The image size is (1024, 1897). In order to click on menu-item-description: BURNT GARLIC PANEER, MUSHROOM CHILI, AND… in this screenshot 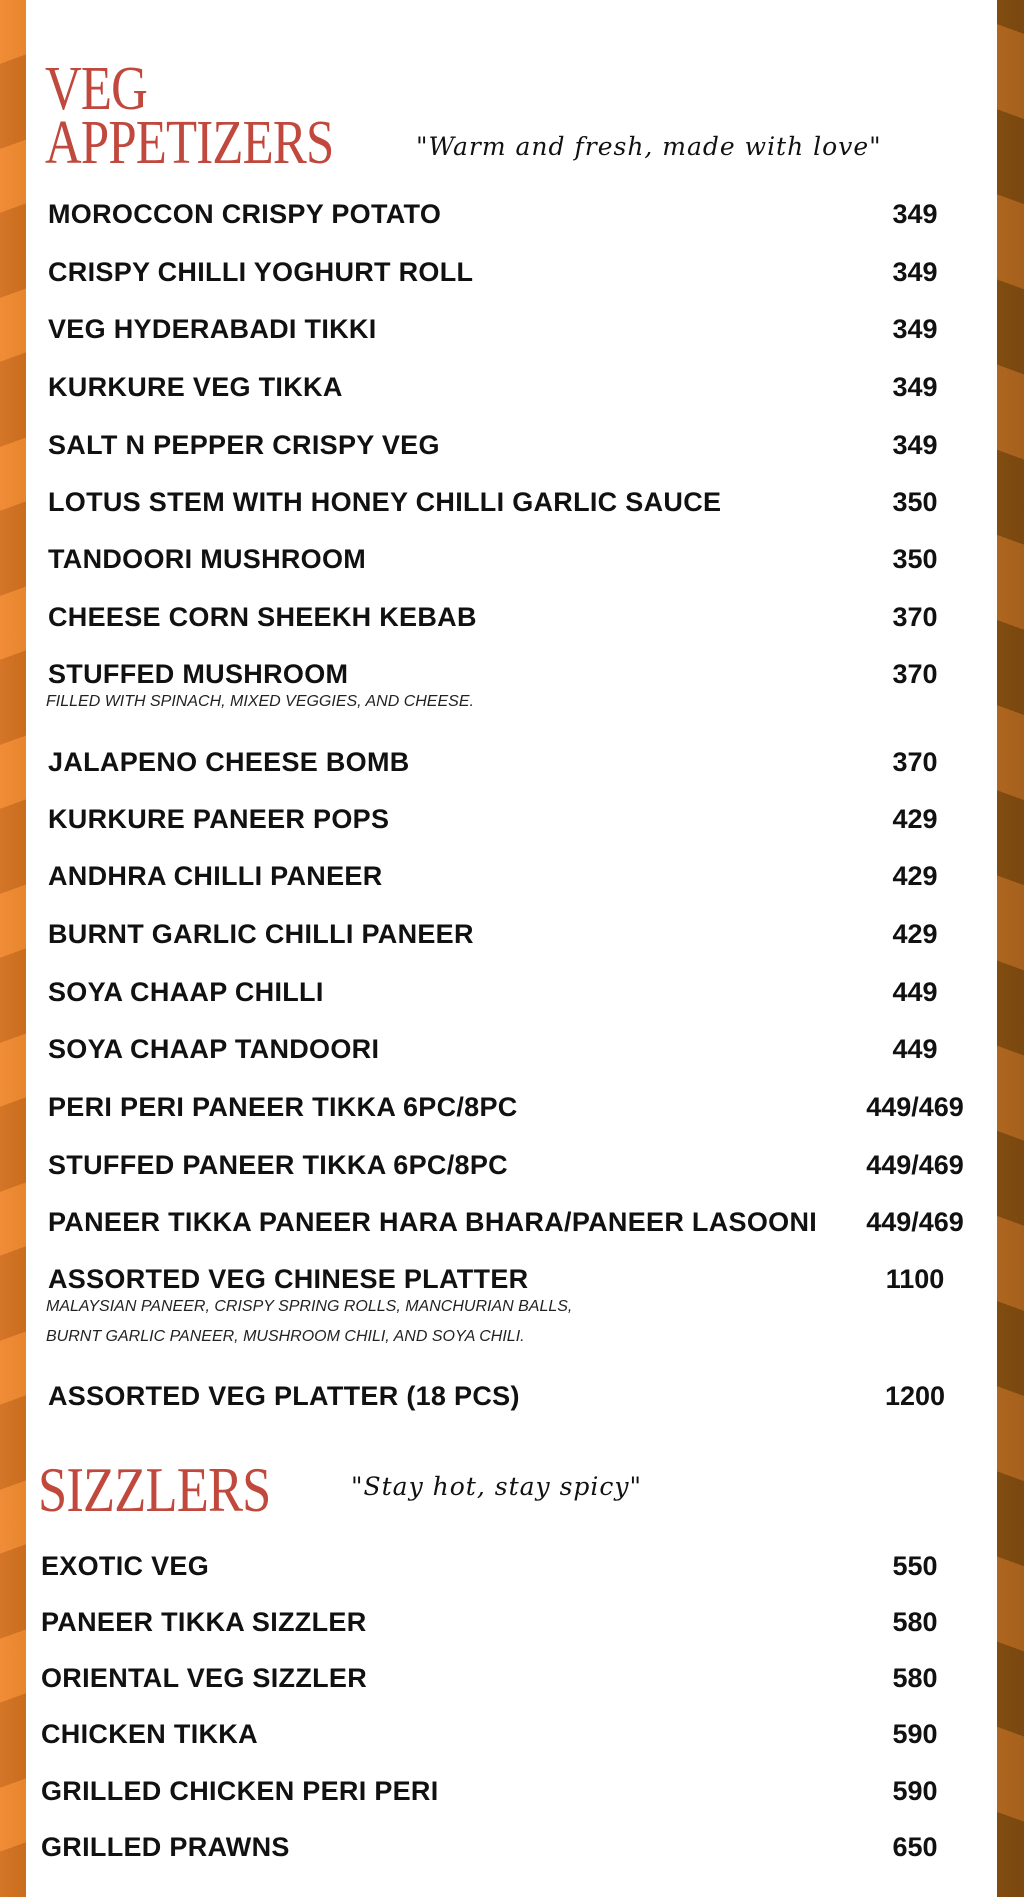, I will do `click(285, 1336)`.